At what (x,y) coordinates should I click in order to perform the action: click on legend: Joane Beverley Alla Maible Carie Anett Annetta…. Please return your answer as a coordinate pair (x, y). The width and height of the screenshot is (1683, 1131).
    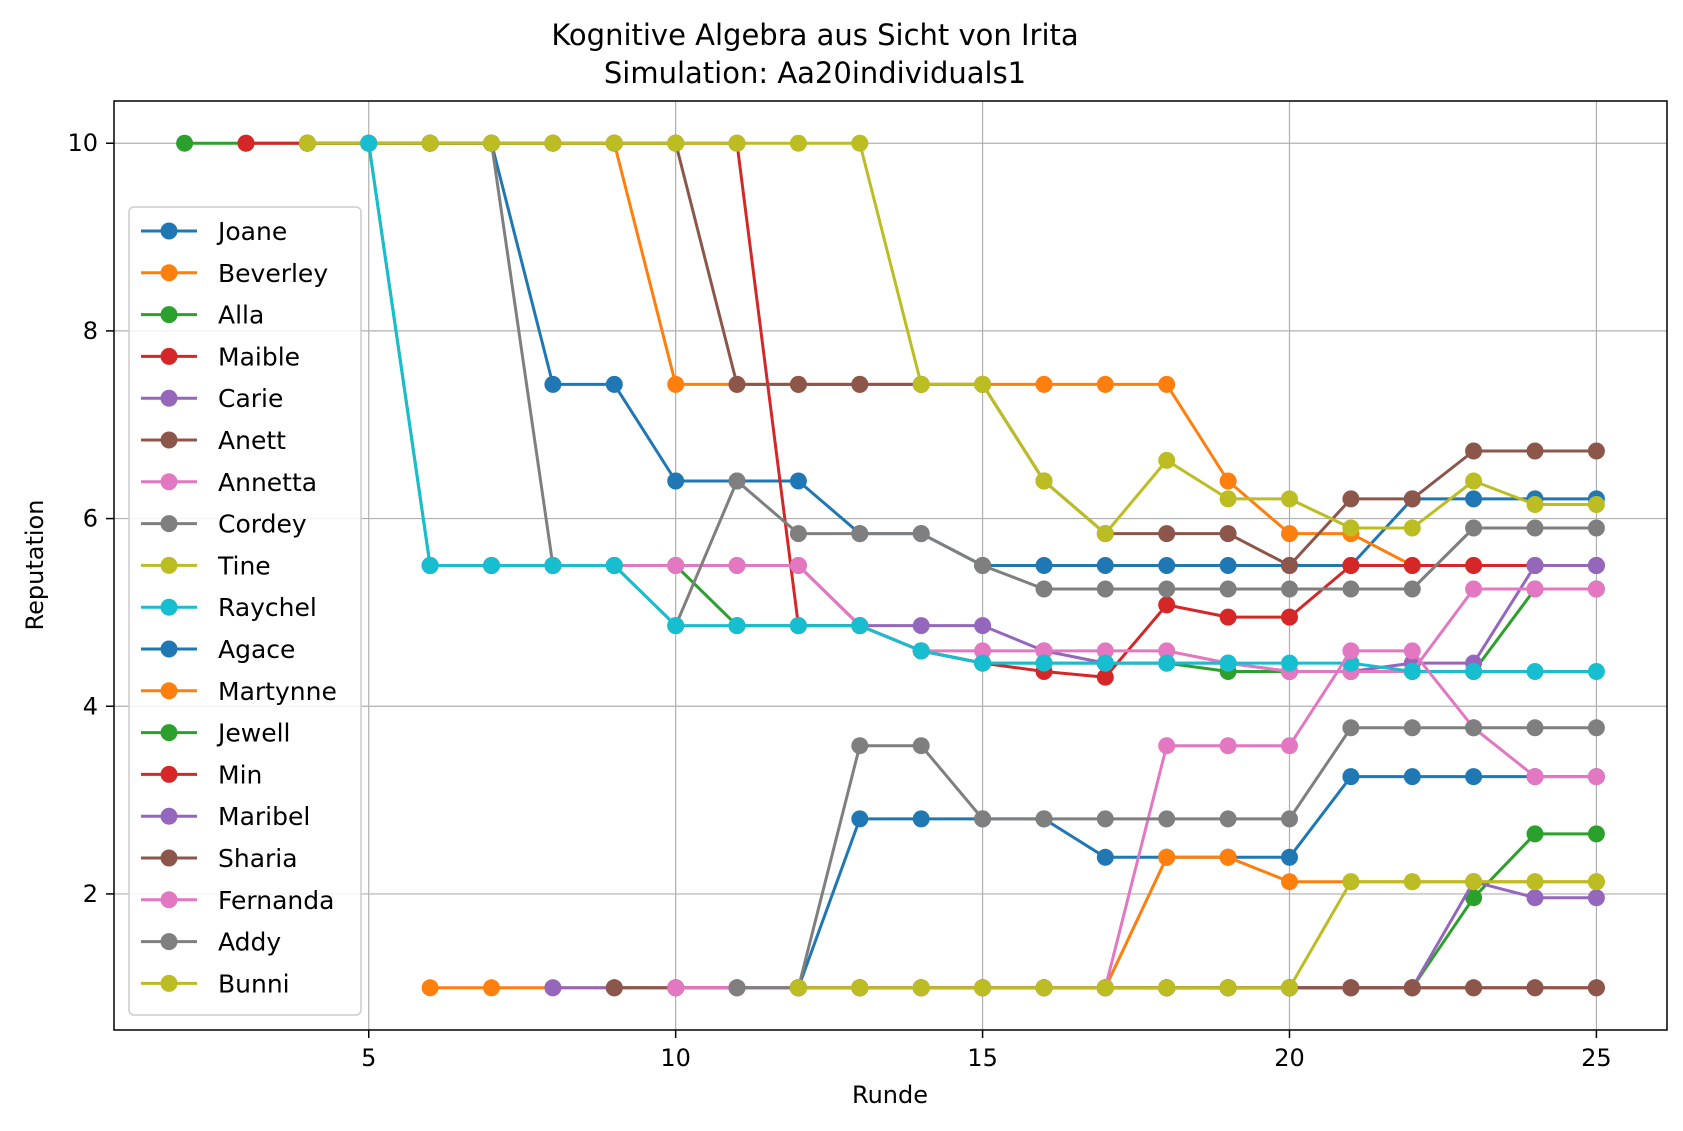
    Looking at the image, I should click on (245, 611).